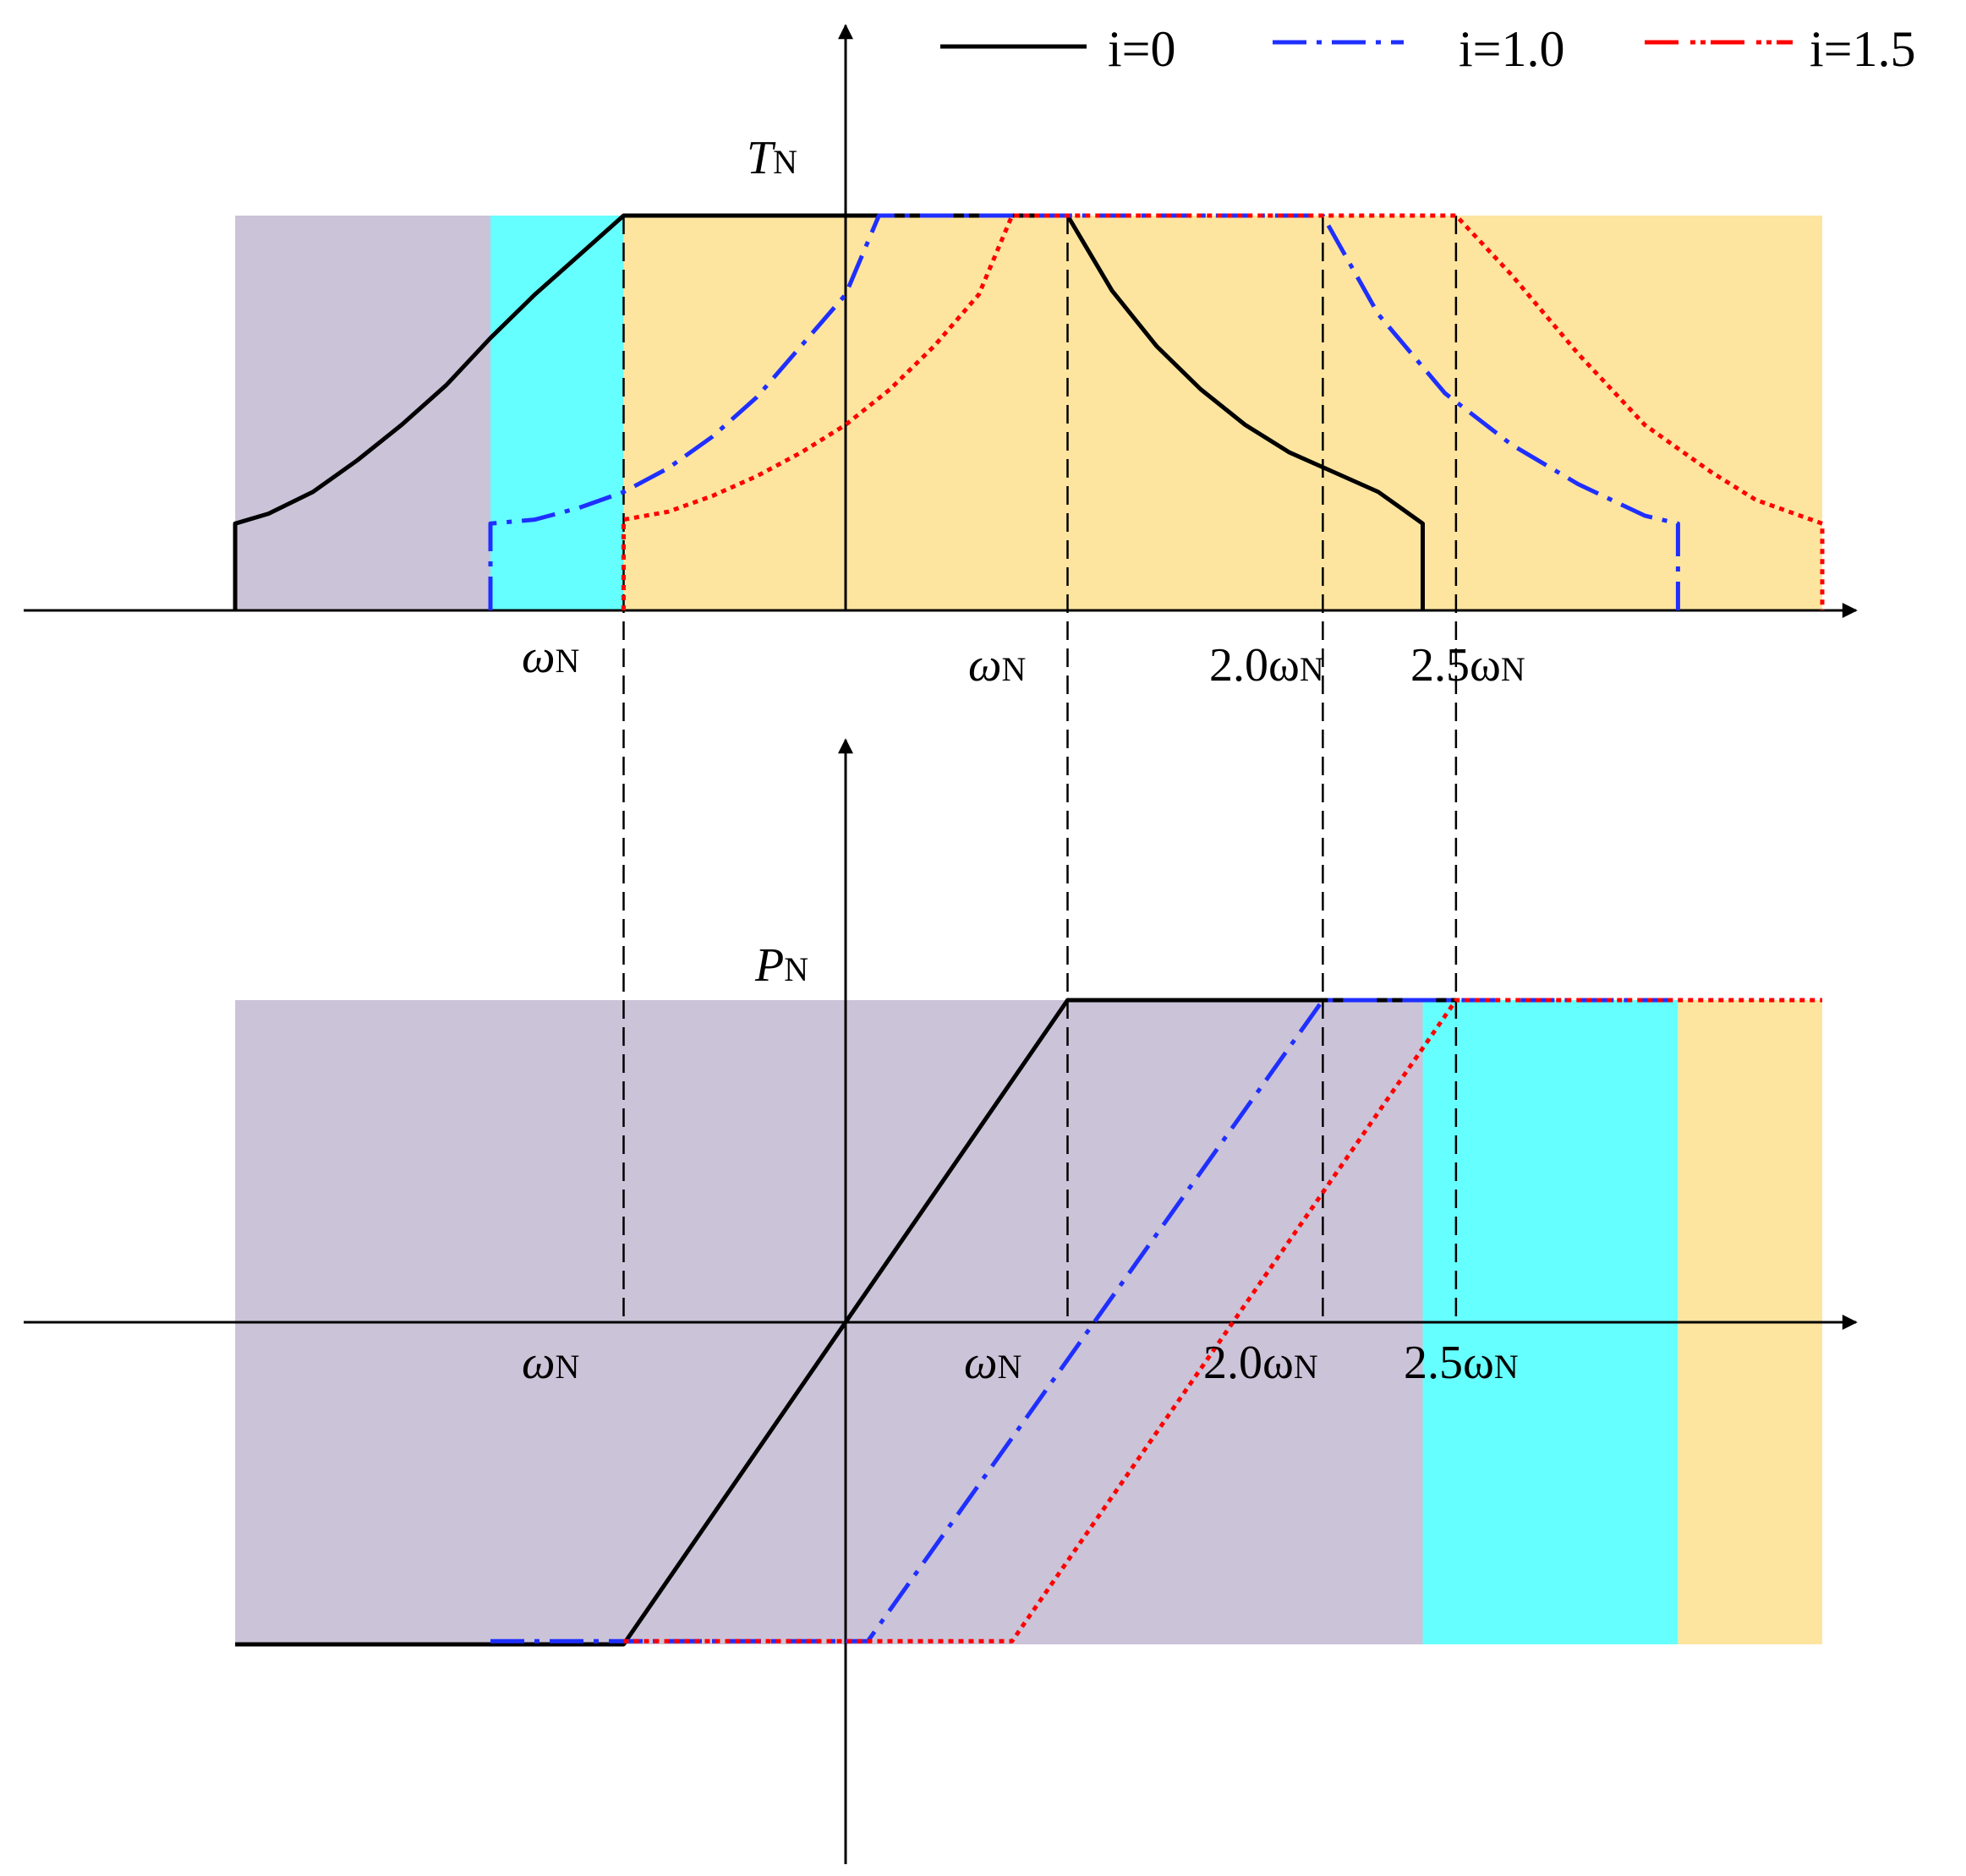  I want to click on top-region-purple, so click(362, 413).